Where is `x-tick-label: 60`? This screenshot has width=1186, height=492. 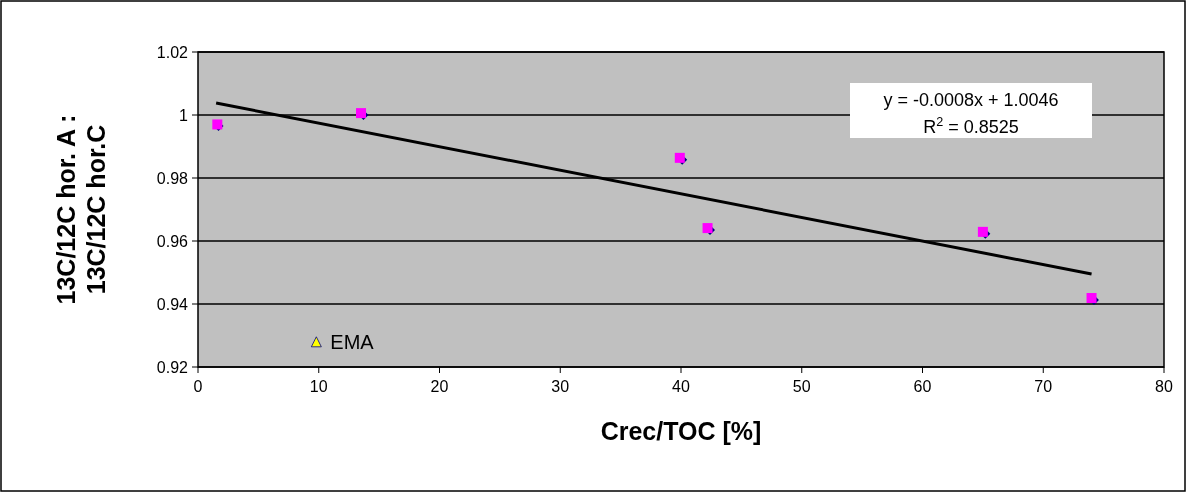
x-tick-label: 60 is located at coordinates (922, 386).